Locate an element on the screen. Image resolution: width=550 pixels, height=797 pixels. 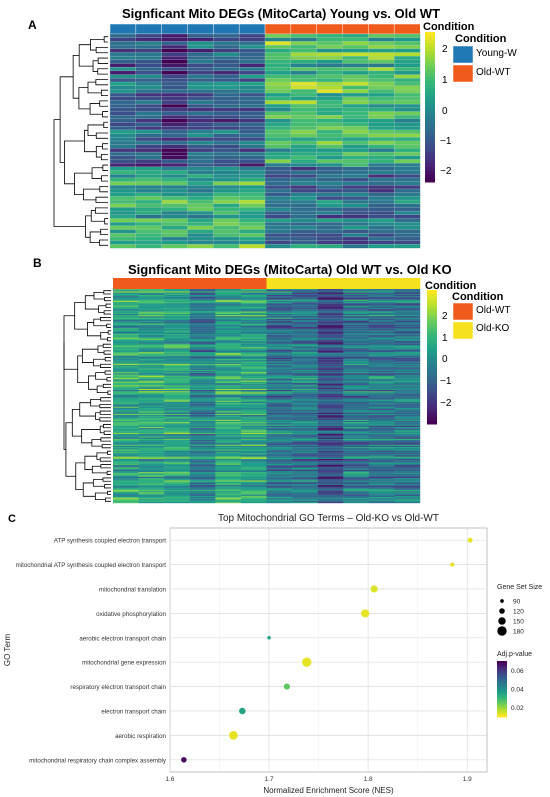
y-tick-label: aerobic electron transport chain is located at coordinates (122, 638).